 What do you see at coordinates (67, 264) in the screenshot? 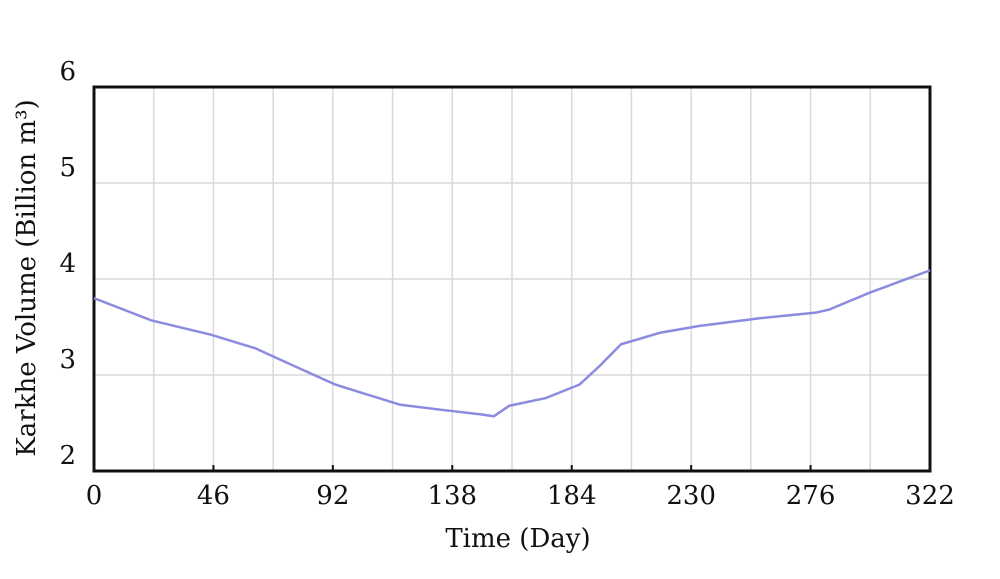
I see `y-tick-label: 4` at bounding box center [67, 264].